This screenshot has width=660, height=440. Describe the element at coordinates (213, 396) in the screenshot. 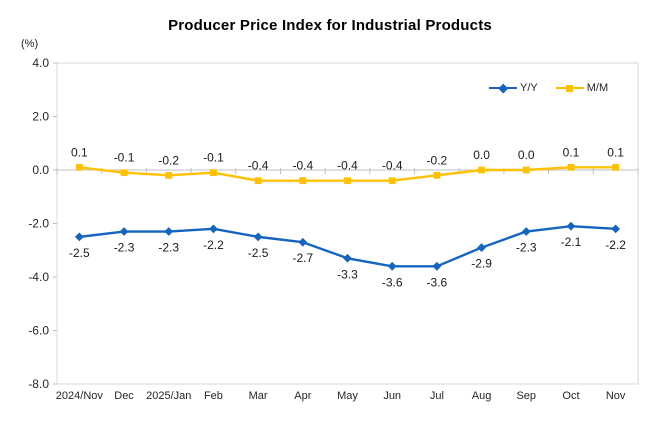

I see `x-axis-label: Feb` at that location.